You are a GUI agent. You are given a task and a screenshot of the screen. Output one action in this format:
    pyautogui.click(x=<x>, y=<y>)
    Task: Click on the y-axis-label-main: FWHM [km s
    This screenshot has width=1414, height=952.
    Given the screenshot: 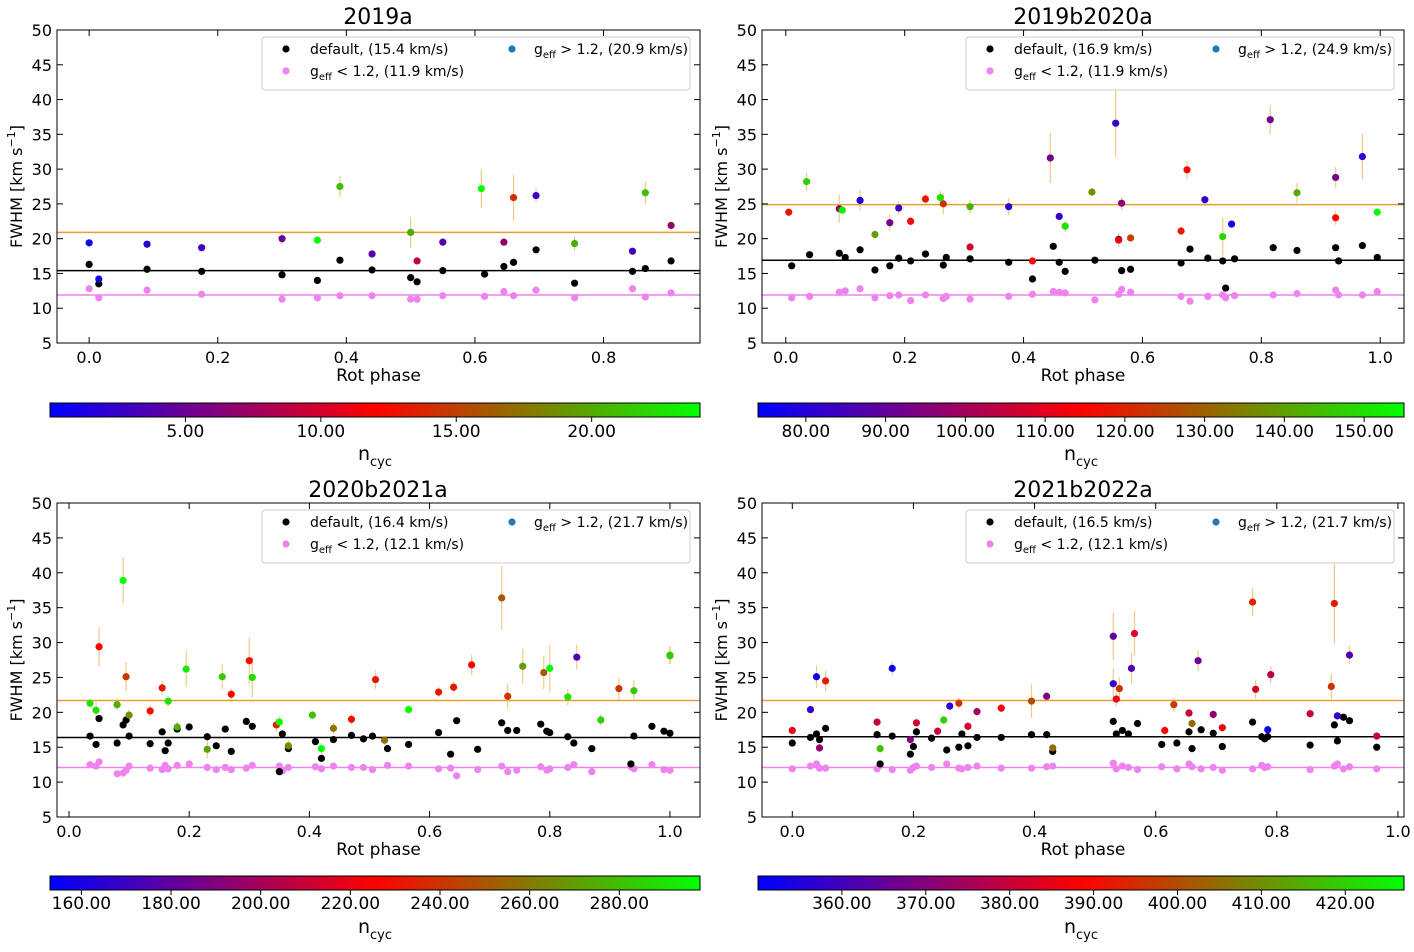 What is the action you would take?
    pyautogui.click(x=16, y=198)
    